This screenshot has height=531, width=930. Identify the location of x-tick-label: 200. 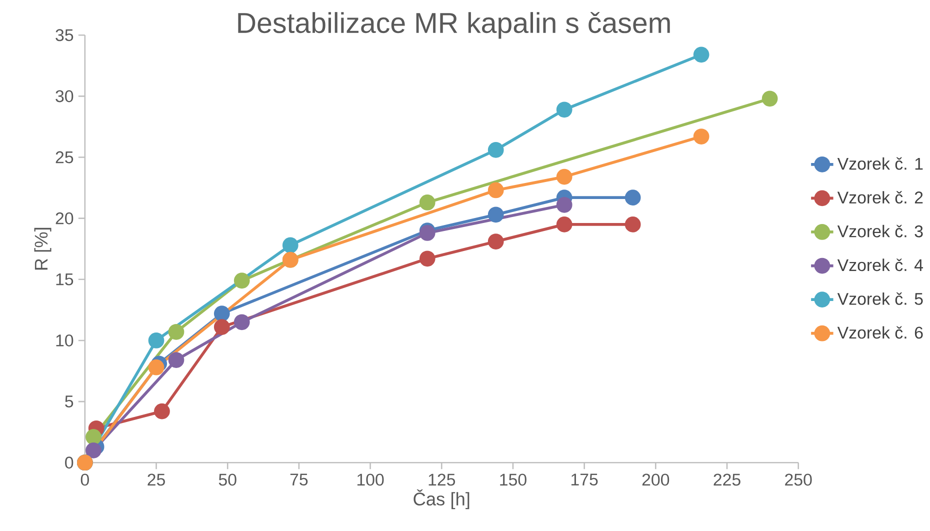
(656, 480).